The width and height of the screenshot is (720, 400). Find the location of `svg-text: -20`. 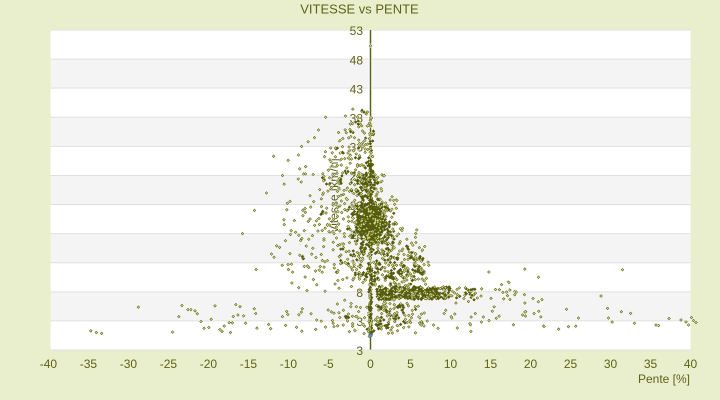

svg-text: -20 is located at coordinates (209, 364).